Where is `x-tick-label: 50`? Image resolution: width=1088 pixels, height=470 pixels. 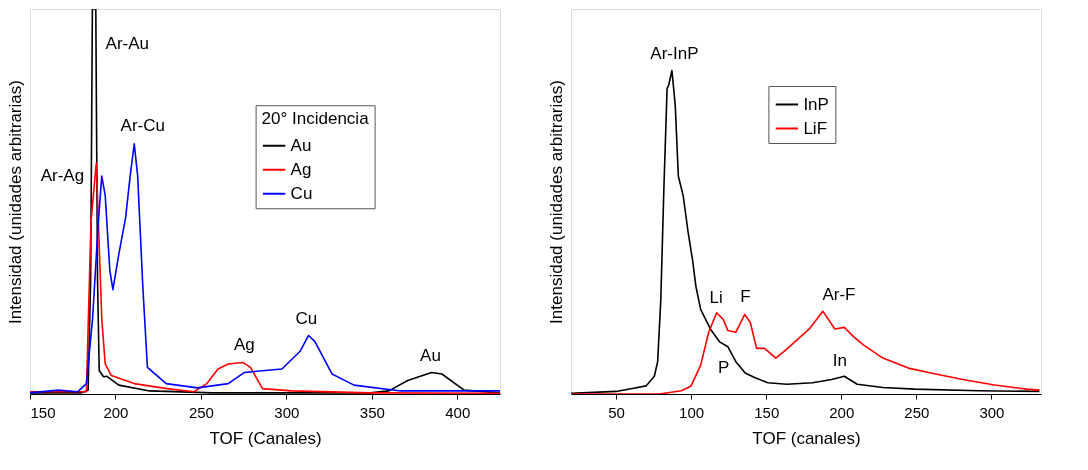
x-tick-label: 50 is located at coordinates (616, 412).